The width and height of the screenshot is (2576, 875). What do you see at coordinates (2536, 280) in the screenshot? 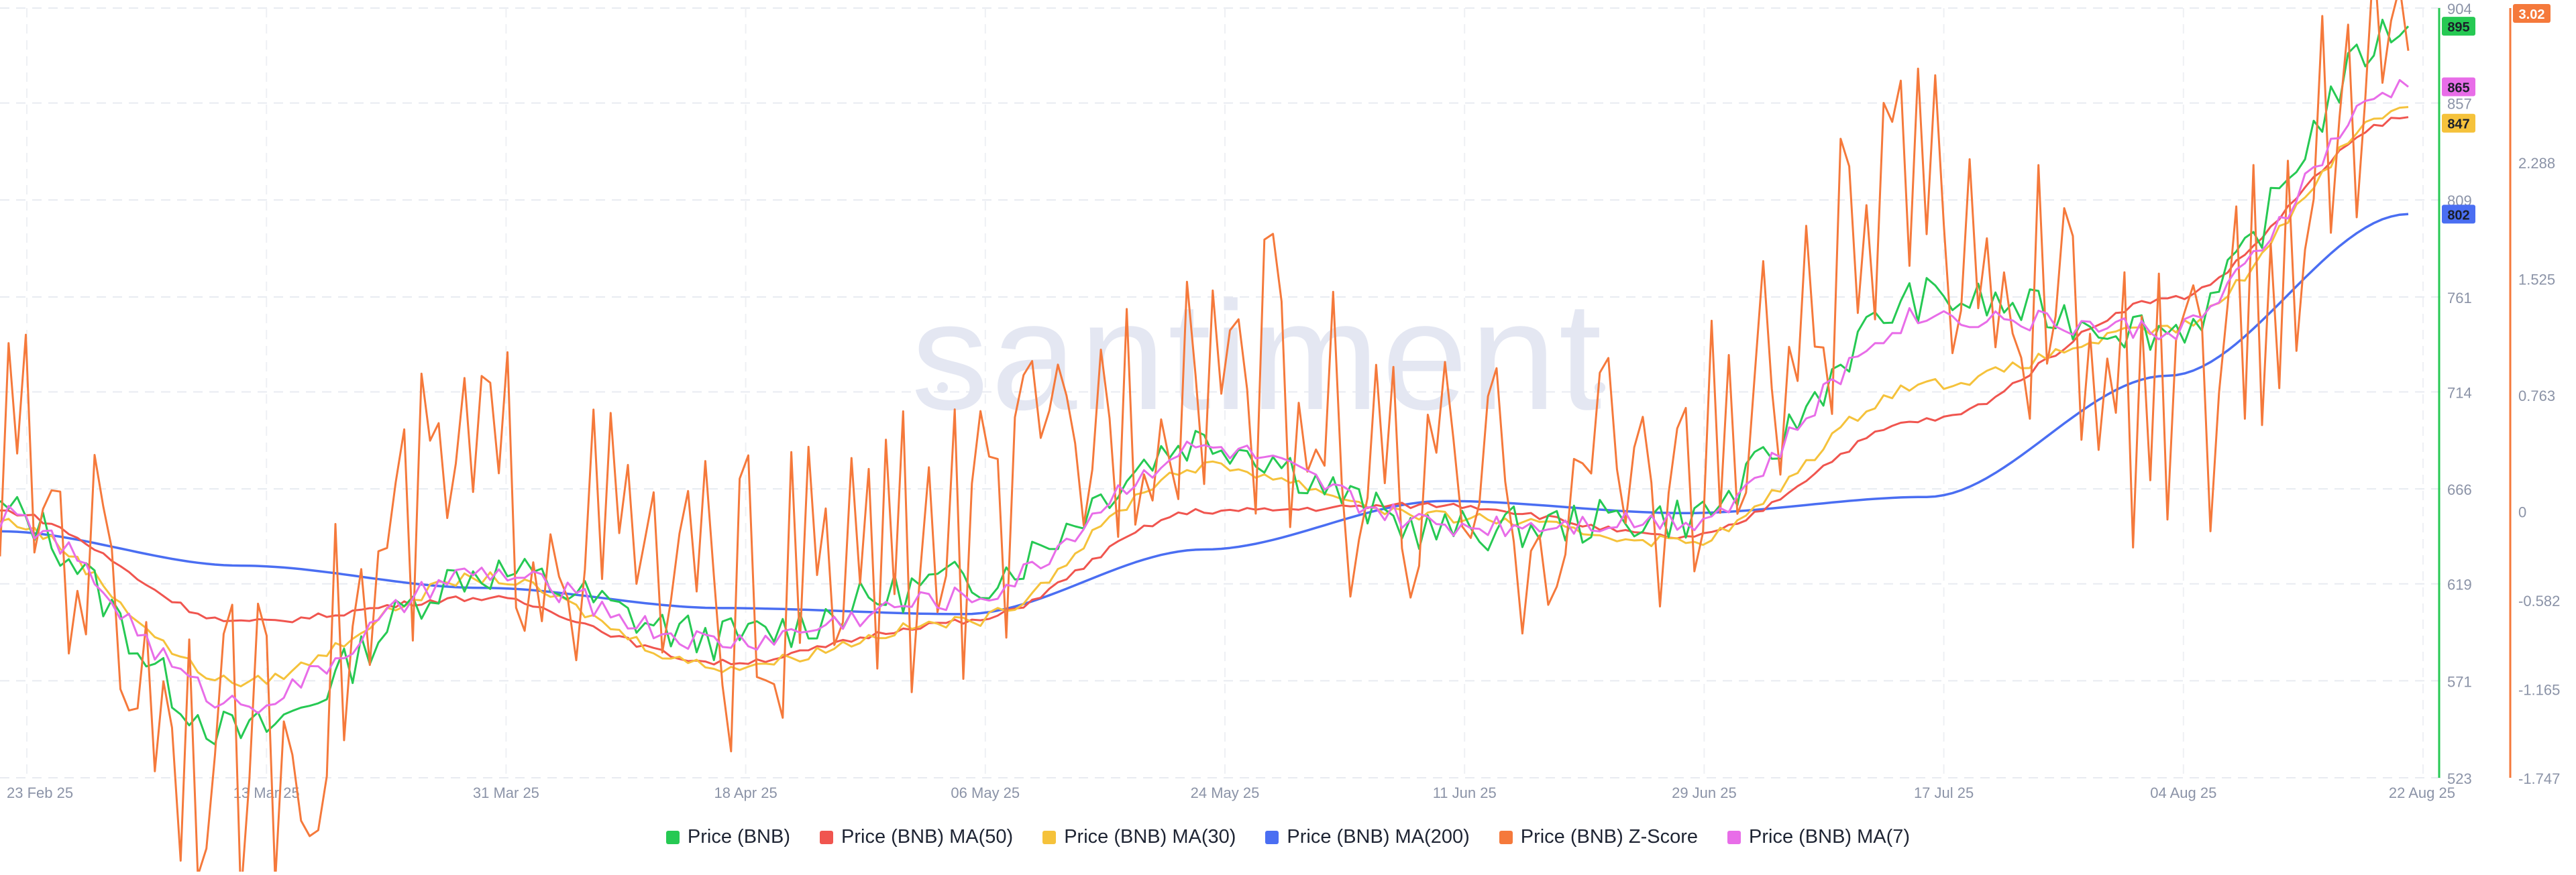
I see `zscore-tick-label: 1.525` at bounding box center [2536, 280].